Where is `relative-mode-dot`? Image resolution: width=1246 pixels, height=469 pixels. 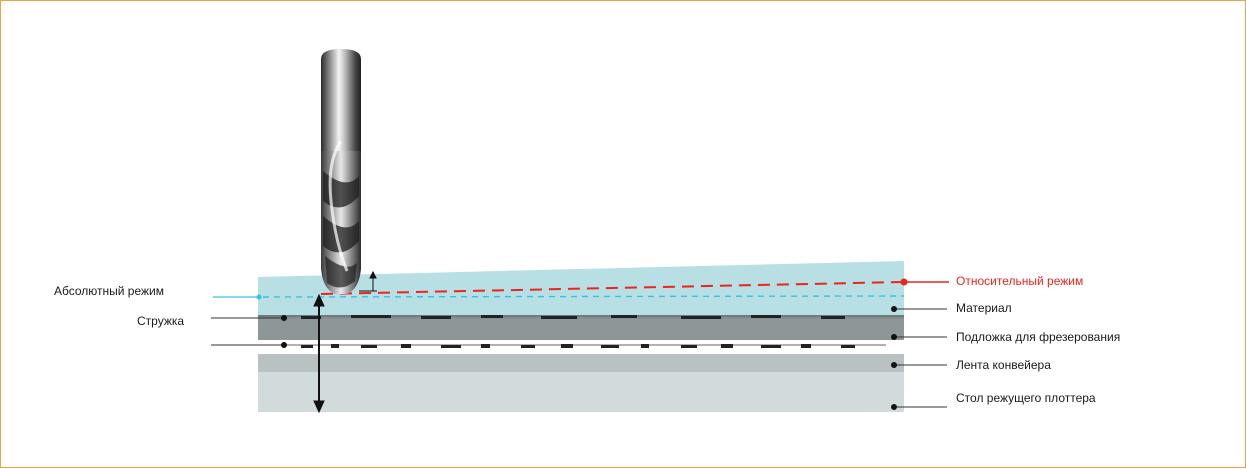 relative-mode-dot is located at coordinates (904, 282).